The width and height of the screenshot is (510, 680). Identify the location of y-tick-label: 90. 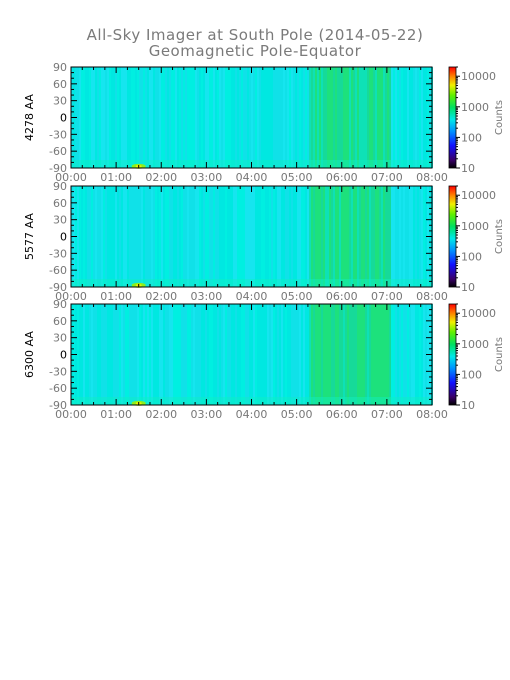
(60, 67).